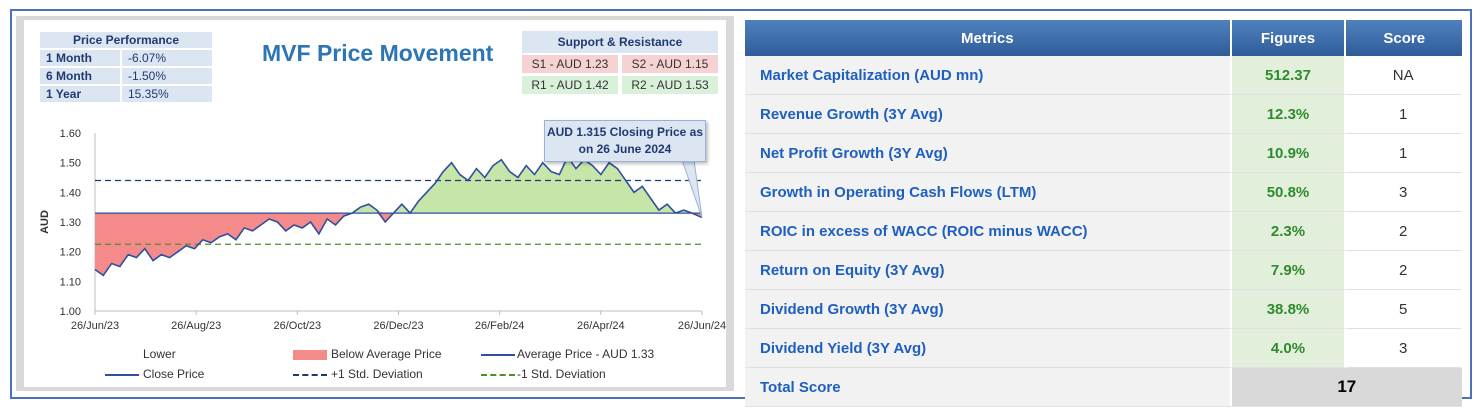 The image size is (1483, 410). Describe the element at coordinates (159, 354) in the screenshot. I see `legend-lower: Lower` at that location.